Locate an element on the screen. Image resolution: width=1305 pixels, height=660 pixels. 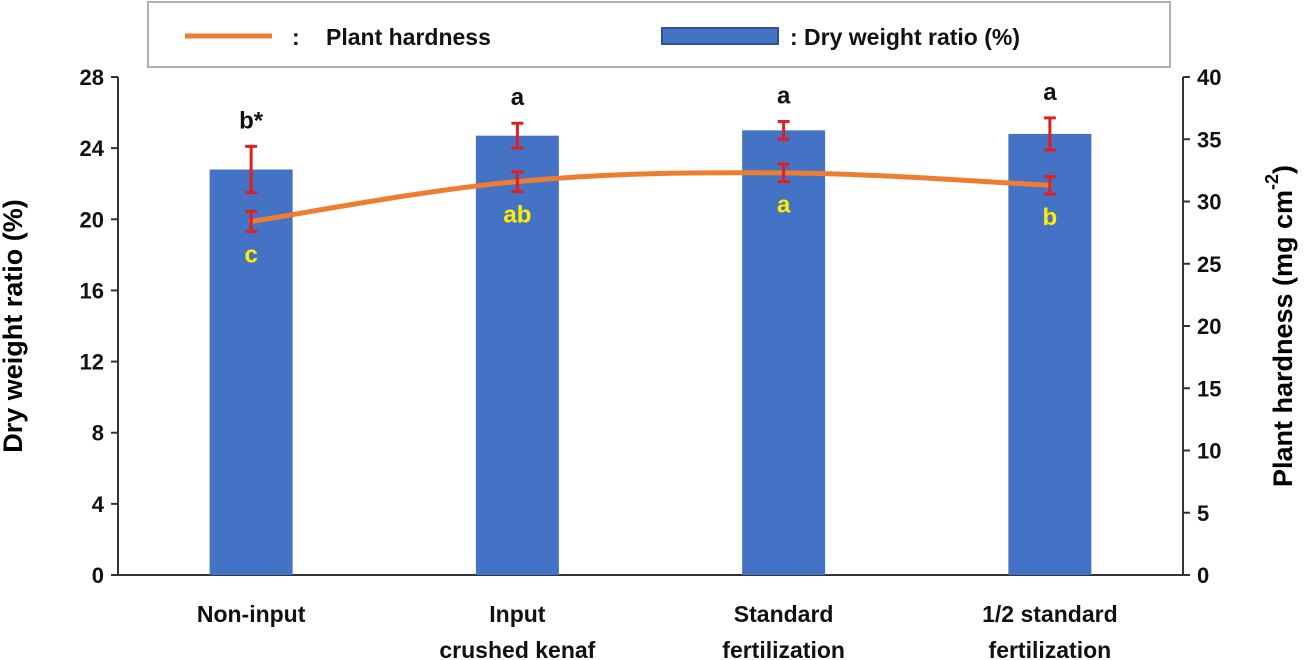
legend-frame is located at coordinates (659, 34).